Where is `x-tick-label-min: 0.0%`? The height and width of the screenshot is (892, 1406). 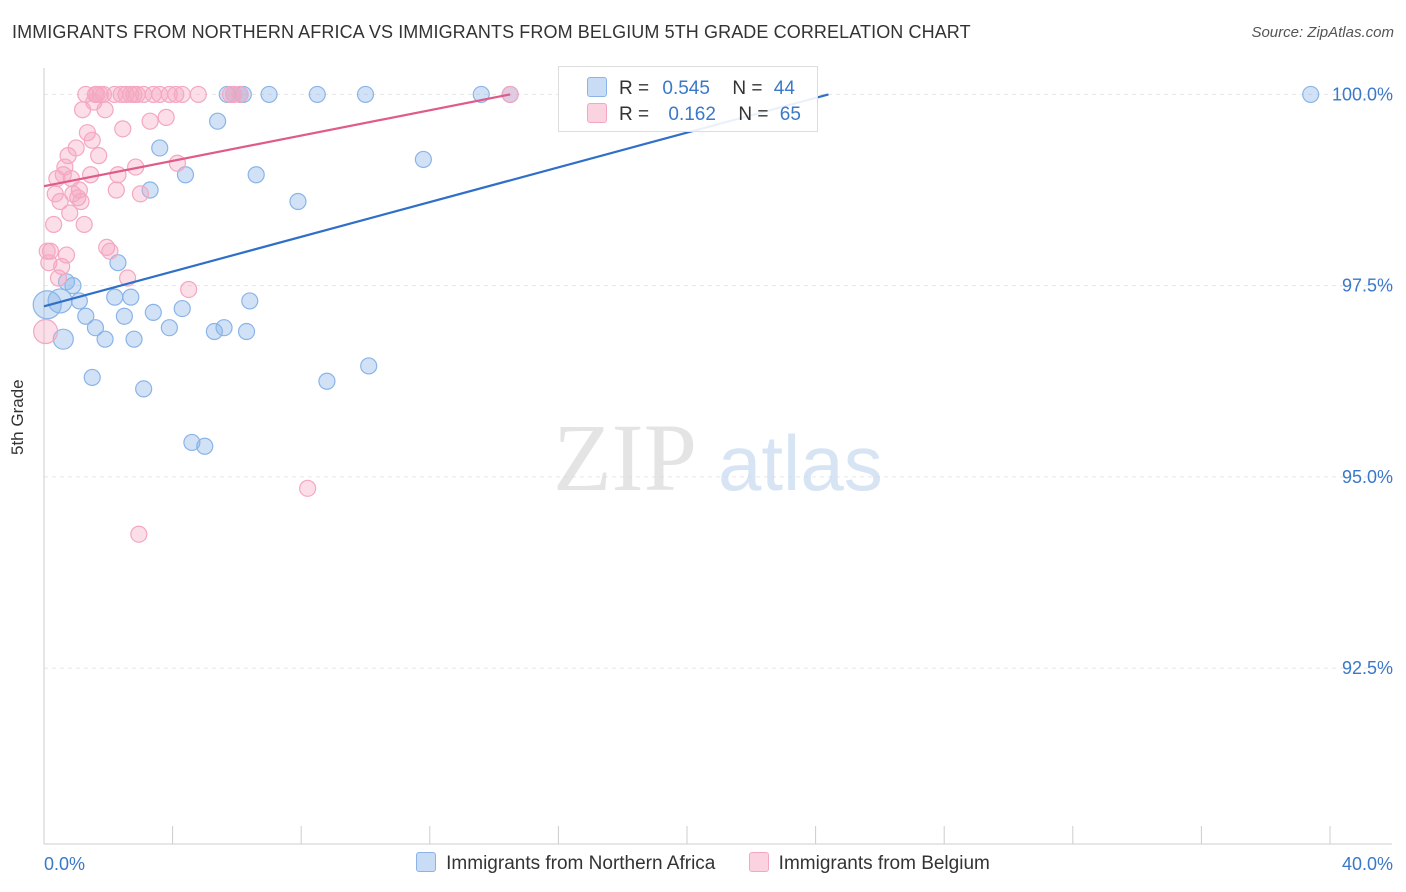
x-tick-label-min: 0.0% is located at coordinates (64, 864).